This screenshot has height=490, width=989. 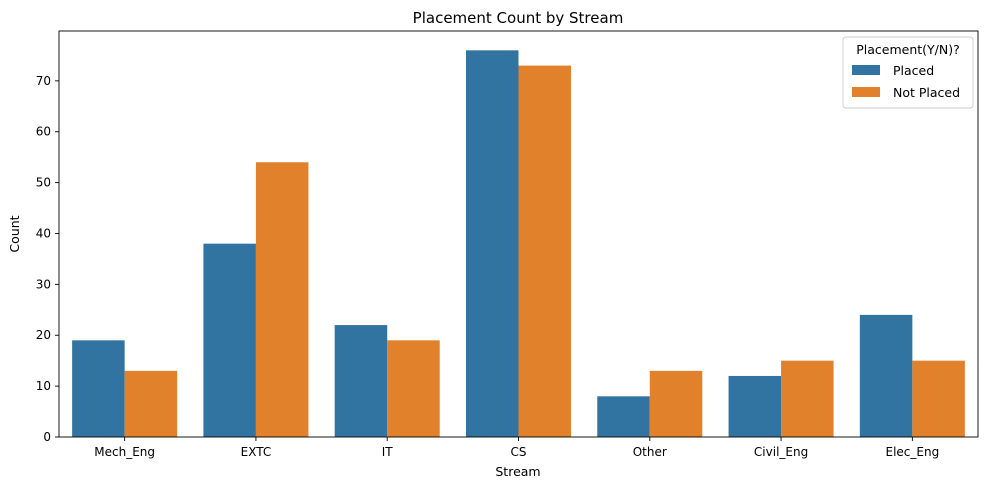 I want to click on y-tick-label: 70, so click(x=43, y=81).